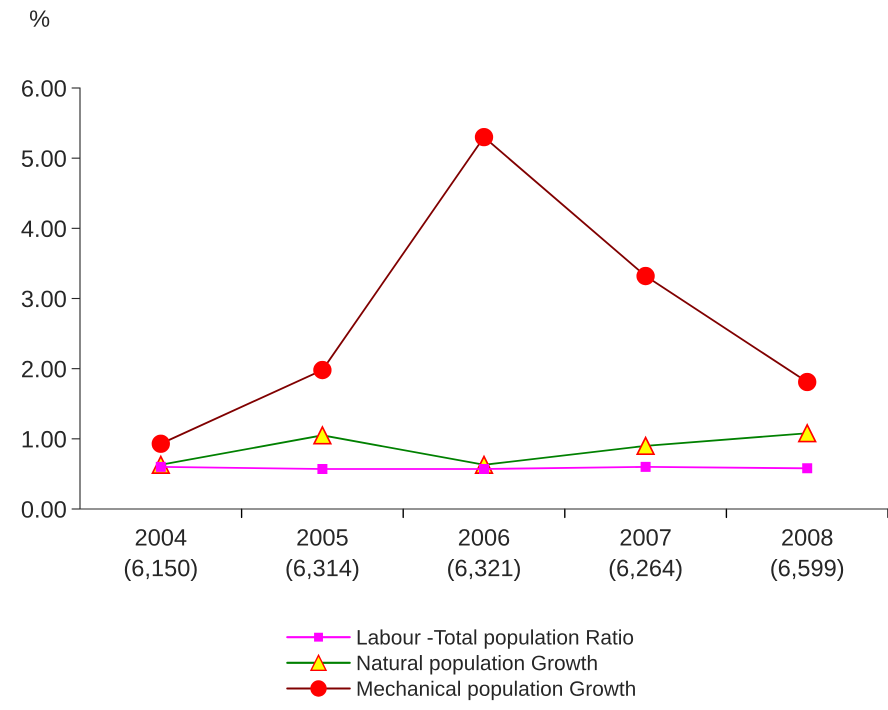 This screenshot has width=888, height=710. What do you see at coordinates (40, 18) in the screenshot?
I see `y-axis-title: %` at bounding box center [40, 18].